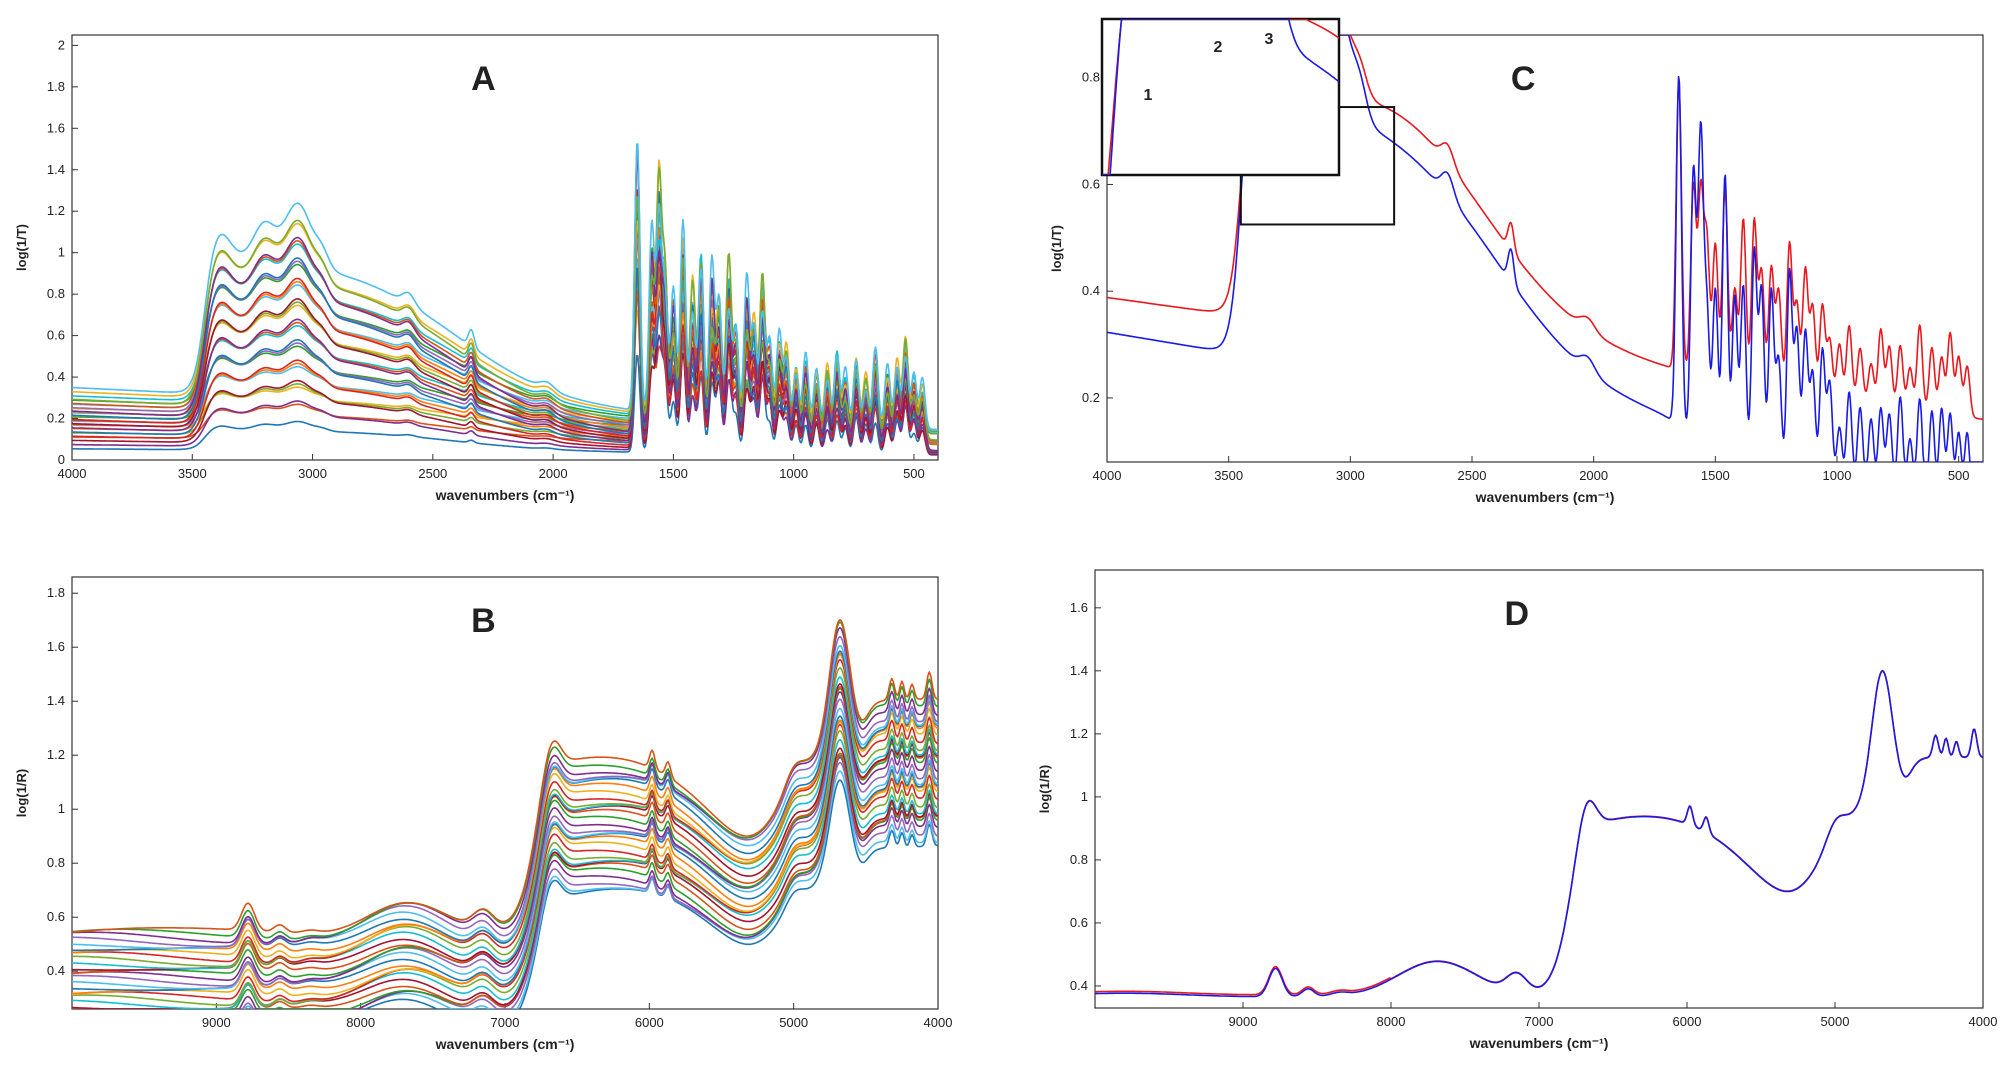 This screenshot has height=1075, width=2000. What do you see at coordinates (61, 44) in the screenshot?
I see `y-tick-label: 2` at bounding box center [61, 44].